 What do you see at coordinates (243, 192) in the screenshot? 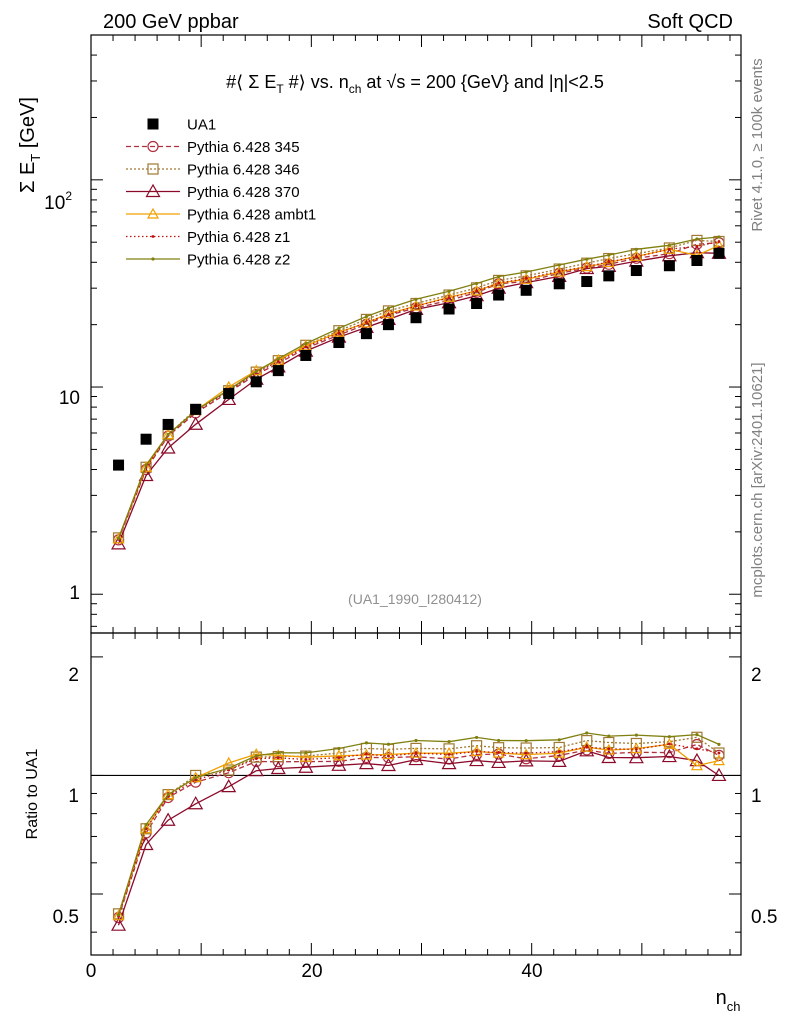
I see `legend-label: Pythia 6.428 370` at bounding box center [243, 192].